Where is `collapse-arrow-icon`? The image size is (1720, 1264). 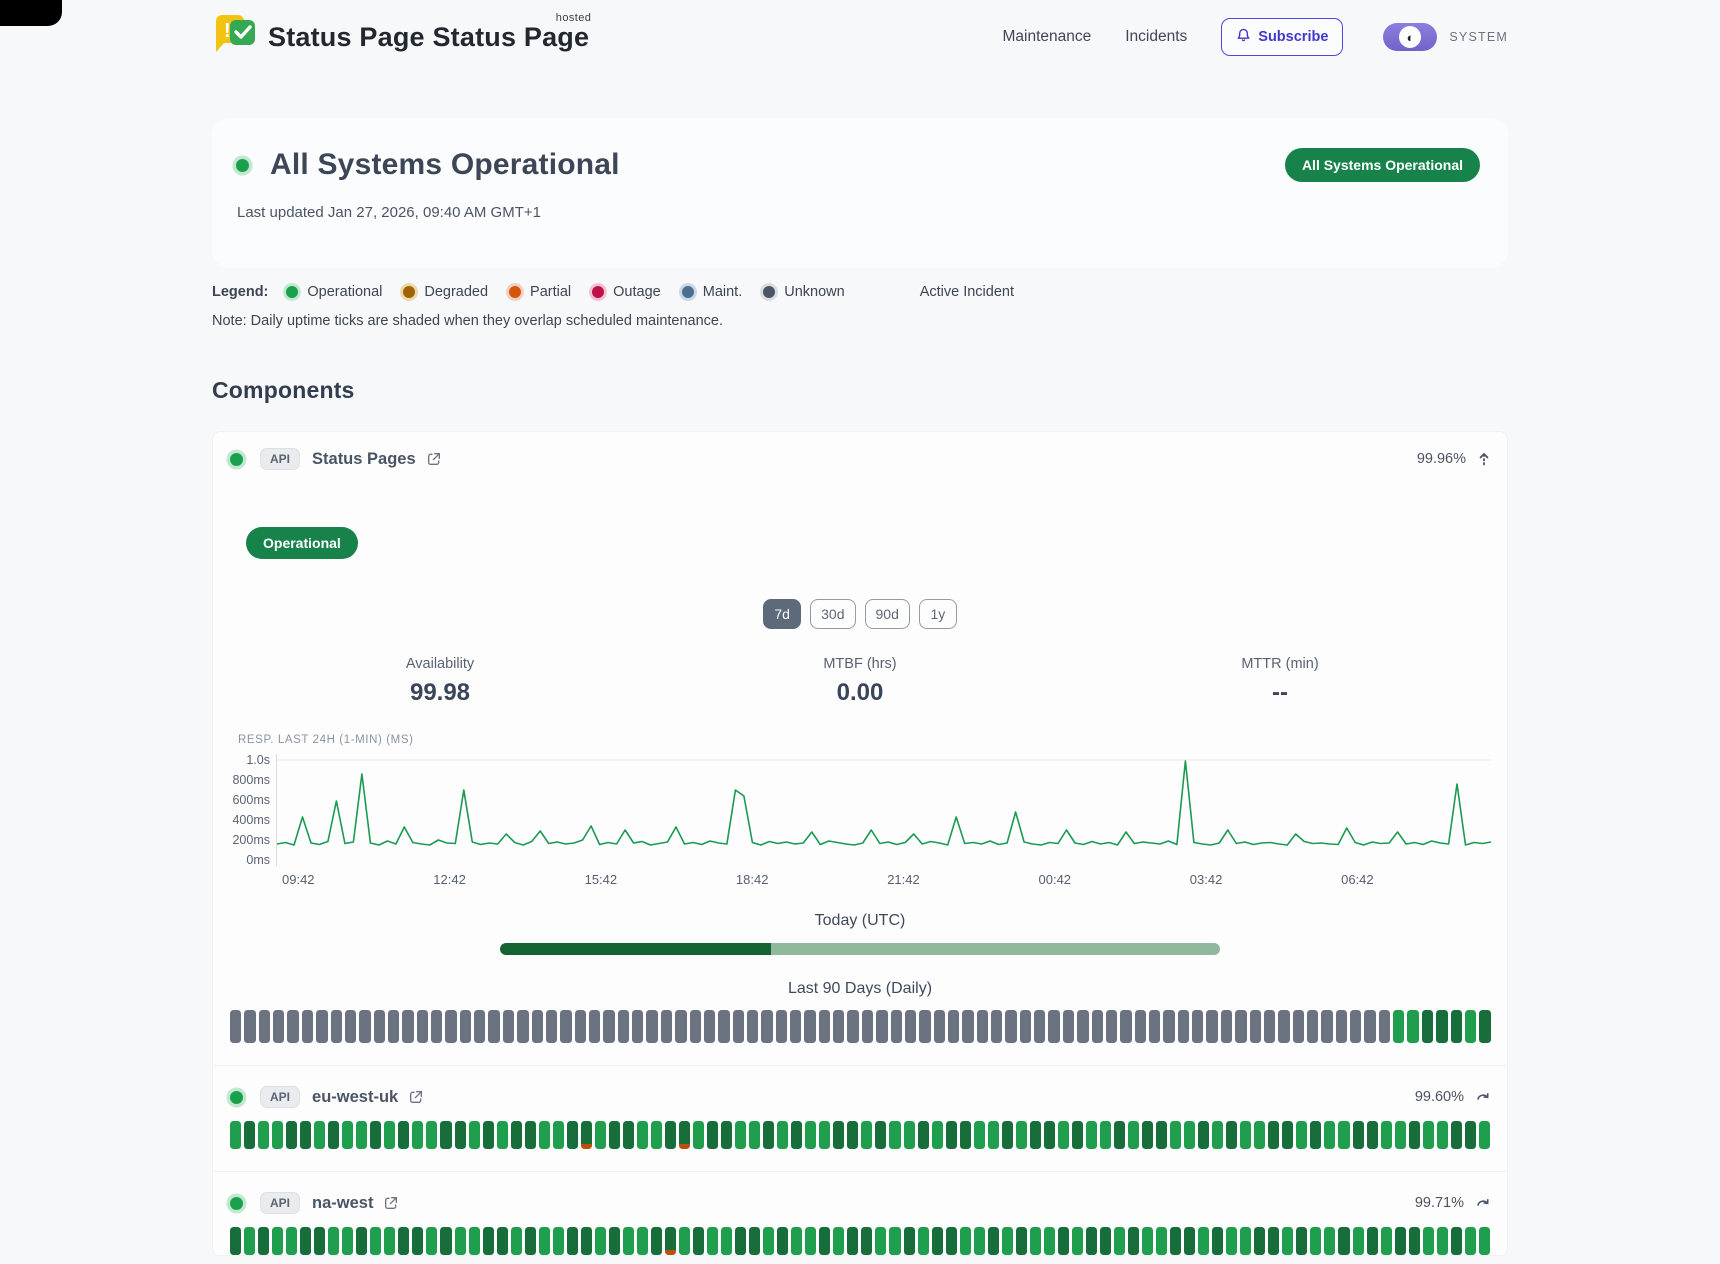 collapse-arrow-icon is located at coordinates (1484, 459).